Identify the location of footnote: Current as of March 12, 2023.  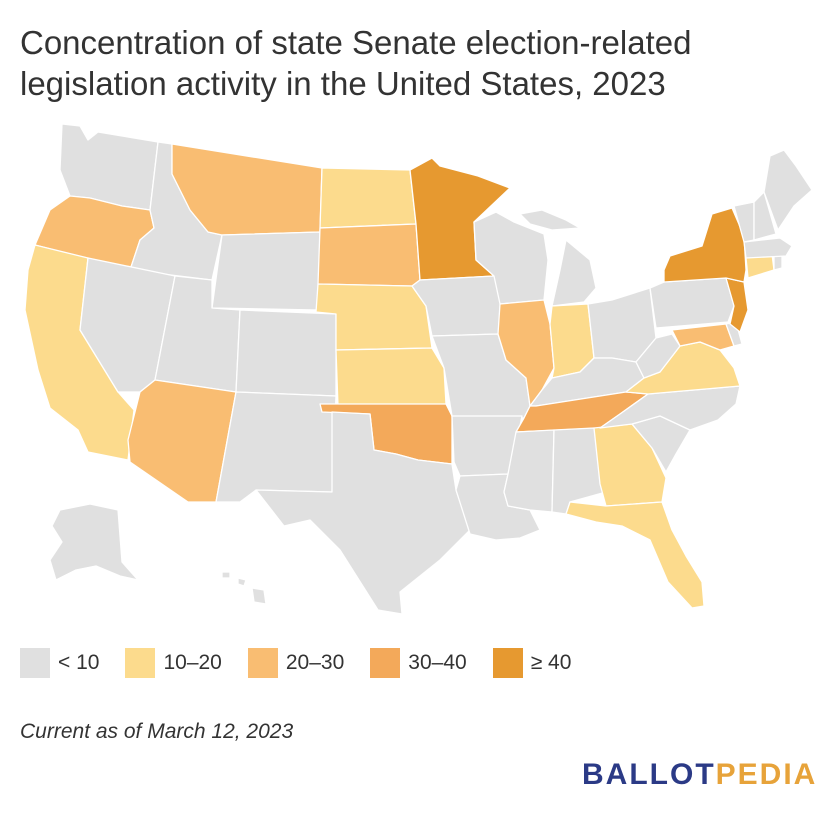
(157, 731).